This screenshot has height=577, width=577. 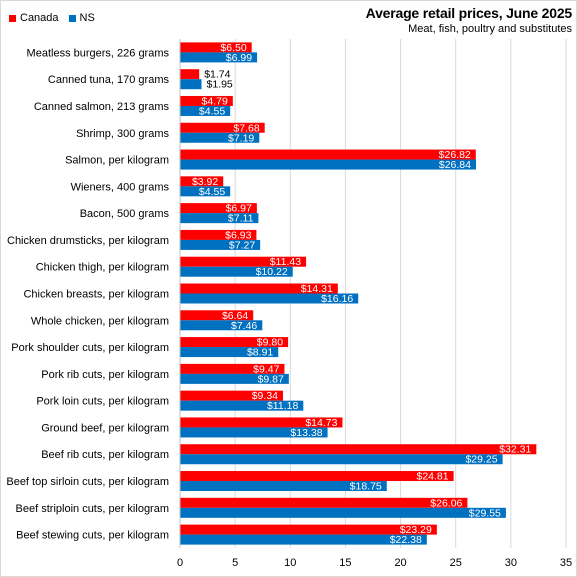 What do you see at coordinates (117, 161) in the screenshot?
I see `category-label: Salmon, per kilogram` at bounding box center [117, 161].